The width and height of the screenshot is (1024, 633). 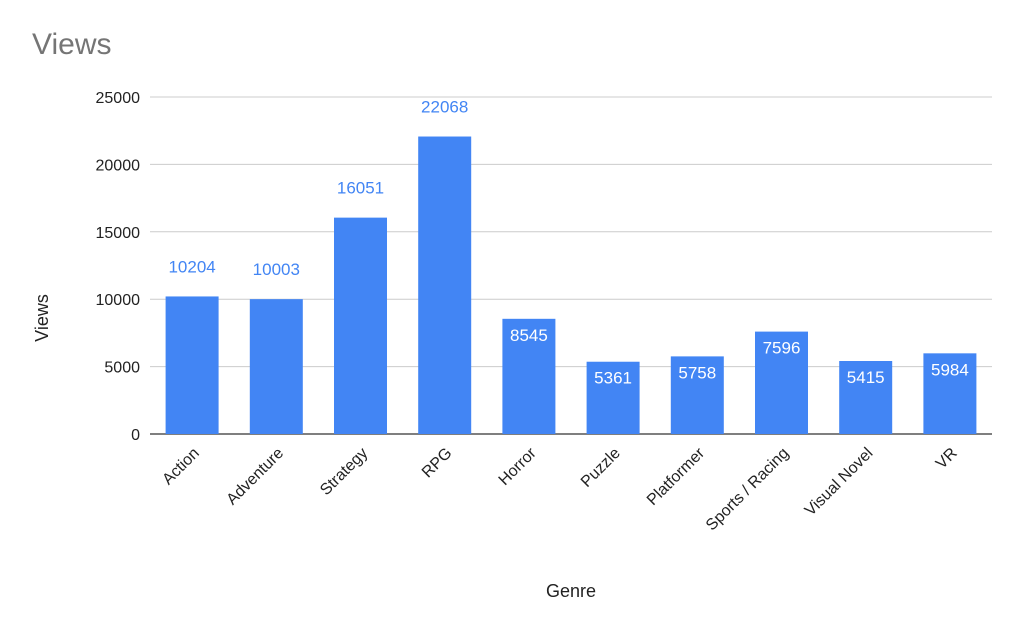 I want to click on data-label: 16051, so click(x=360, y=188).